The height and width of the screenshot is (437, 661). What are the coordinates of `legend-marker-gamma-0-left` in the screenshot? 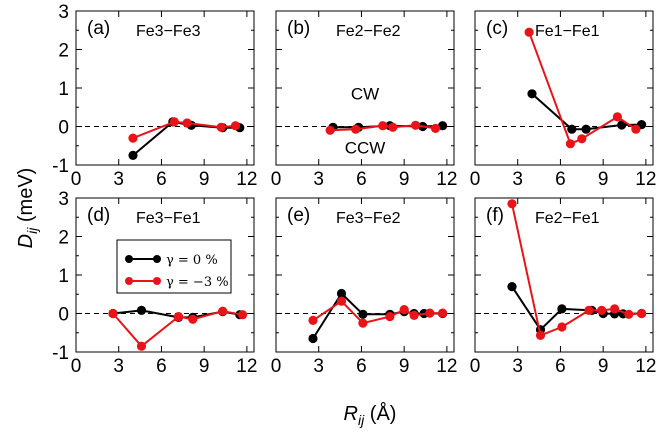 It's located at (129, 259).